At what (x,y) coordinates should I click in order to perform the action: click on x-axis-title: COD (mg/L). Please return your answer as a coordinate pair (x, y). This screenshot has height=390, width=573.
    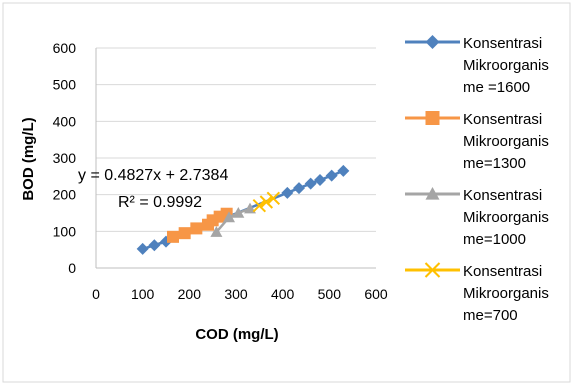
    Looking at the image, I should click on (236, 334).